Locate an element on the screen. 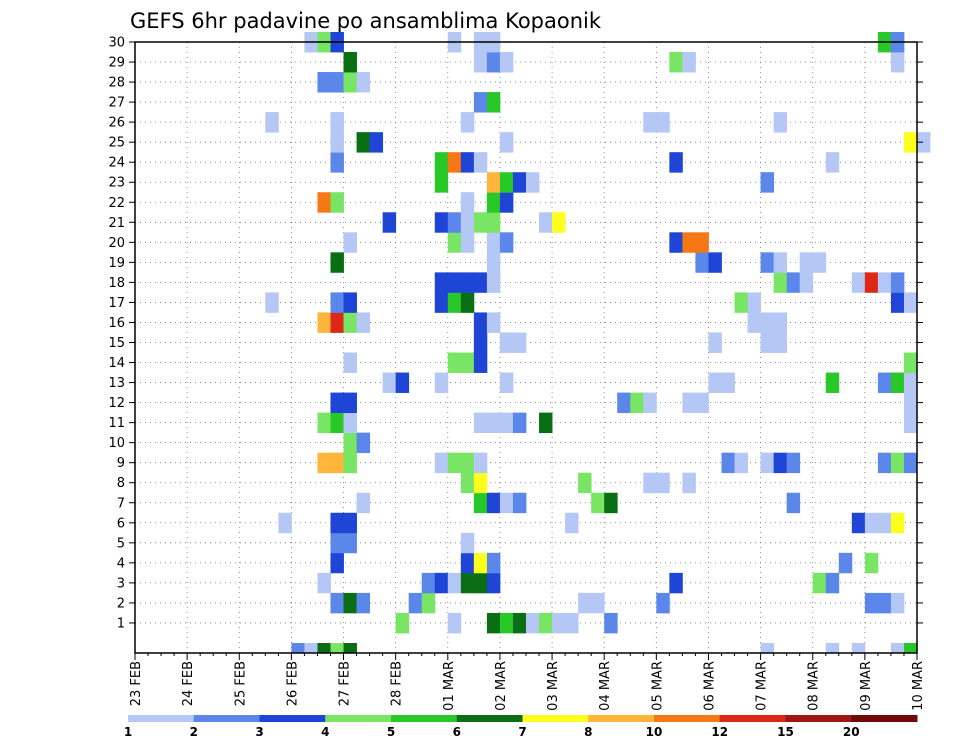 This screenshot has width=960, height=742. colorbar-label: 10 is located at coordinates (654, 732).